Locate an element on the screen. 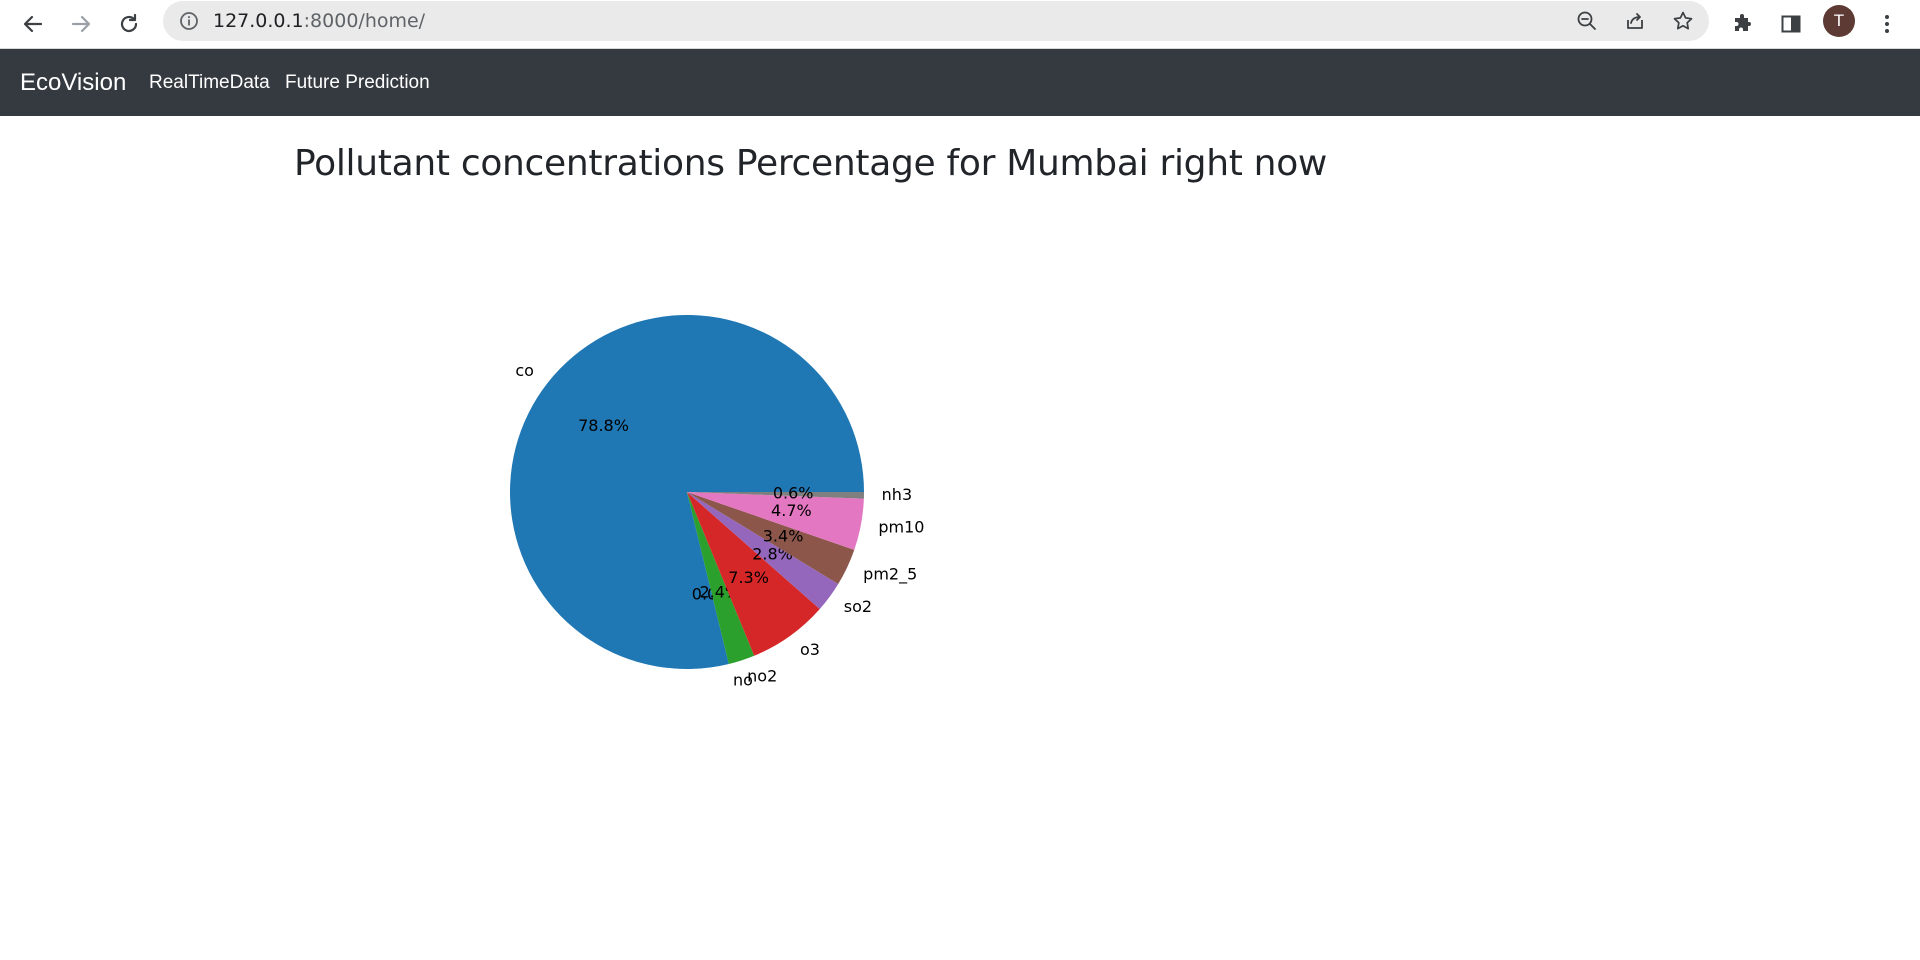 This screenshot has height=960, width=1920. pie-slice-o3 is located at coordinates (753, 574).